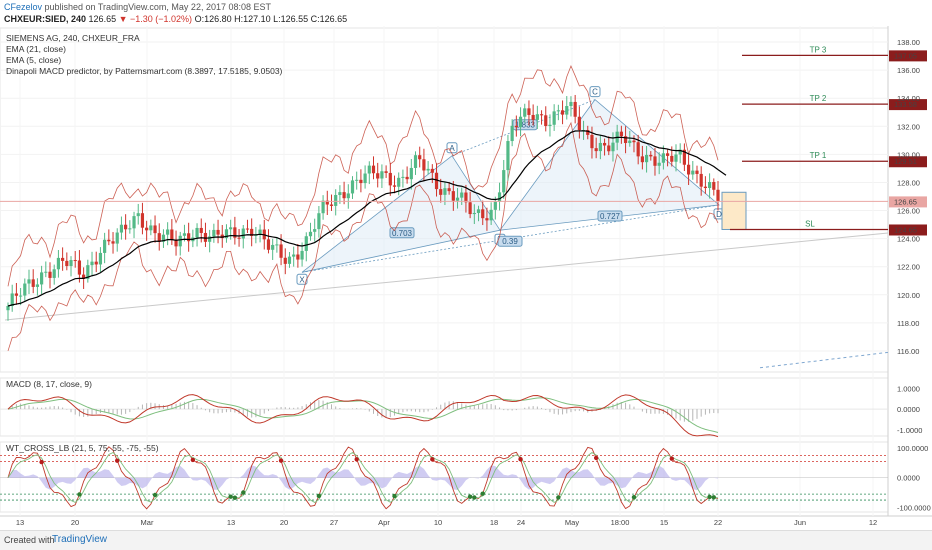 This screenshot has width=932, height=550. I want to click on target-price-label: 124.65, so click(905, 229).